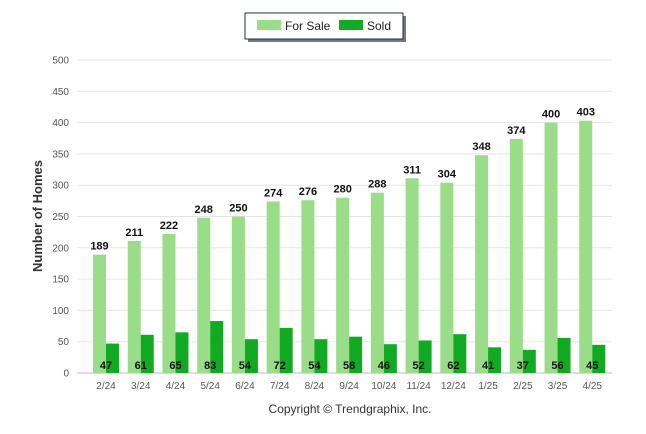 The image size is (646, 434). Describe the element at coordinates (280, 386) in the screenshot. I see `x-tick-label: 7/24` at that location.